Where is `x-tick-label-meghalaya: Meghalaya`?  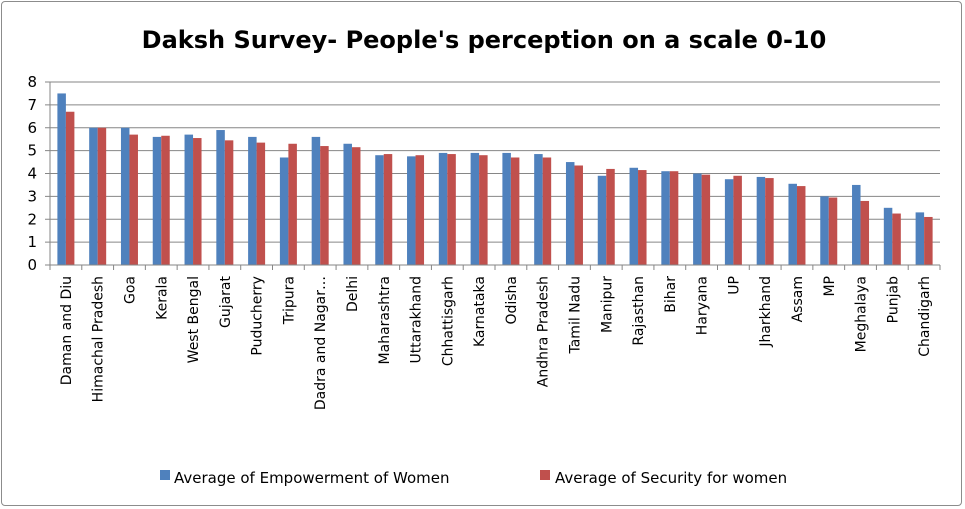
x-tick-label-meghalaya: Meghalaya is located at coordinates (862, 314).